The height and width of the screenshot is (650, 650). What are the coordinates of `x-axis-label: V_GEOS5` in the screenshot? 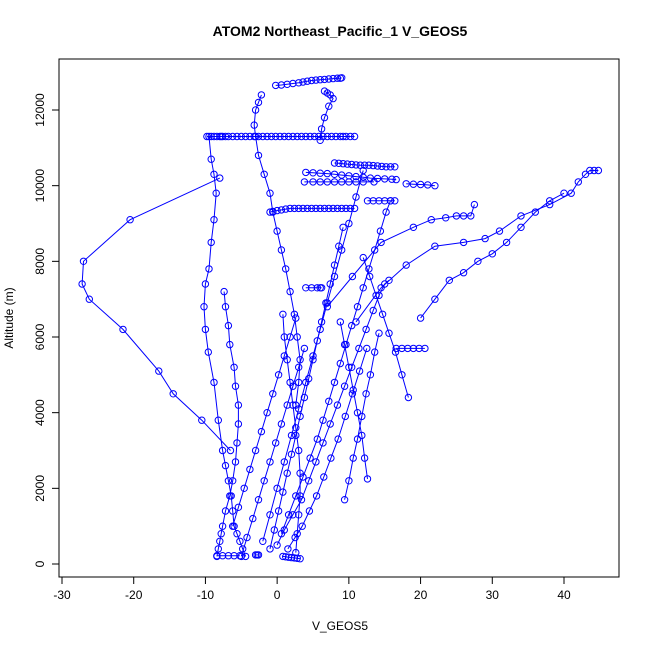 It's located at (340, 626).